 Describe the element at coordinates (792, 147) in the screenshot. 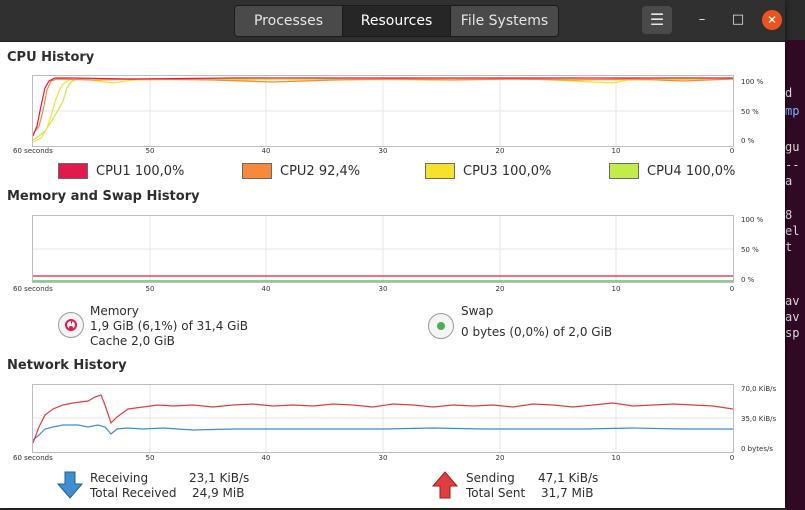

I see `terminal-line: gu` at that location.